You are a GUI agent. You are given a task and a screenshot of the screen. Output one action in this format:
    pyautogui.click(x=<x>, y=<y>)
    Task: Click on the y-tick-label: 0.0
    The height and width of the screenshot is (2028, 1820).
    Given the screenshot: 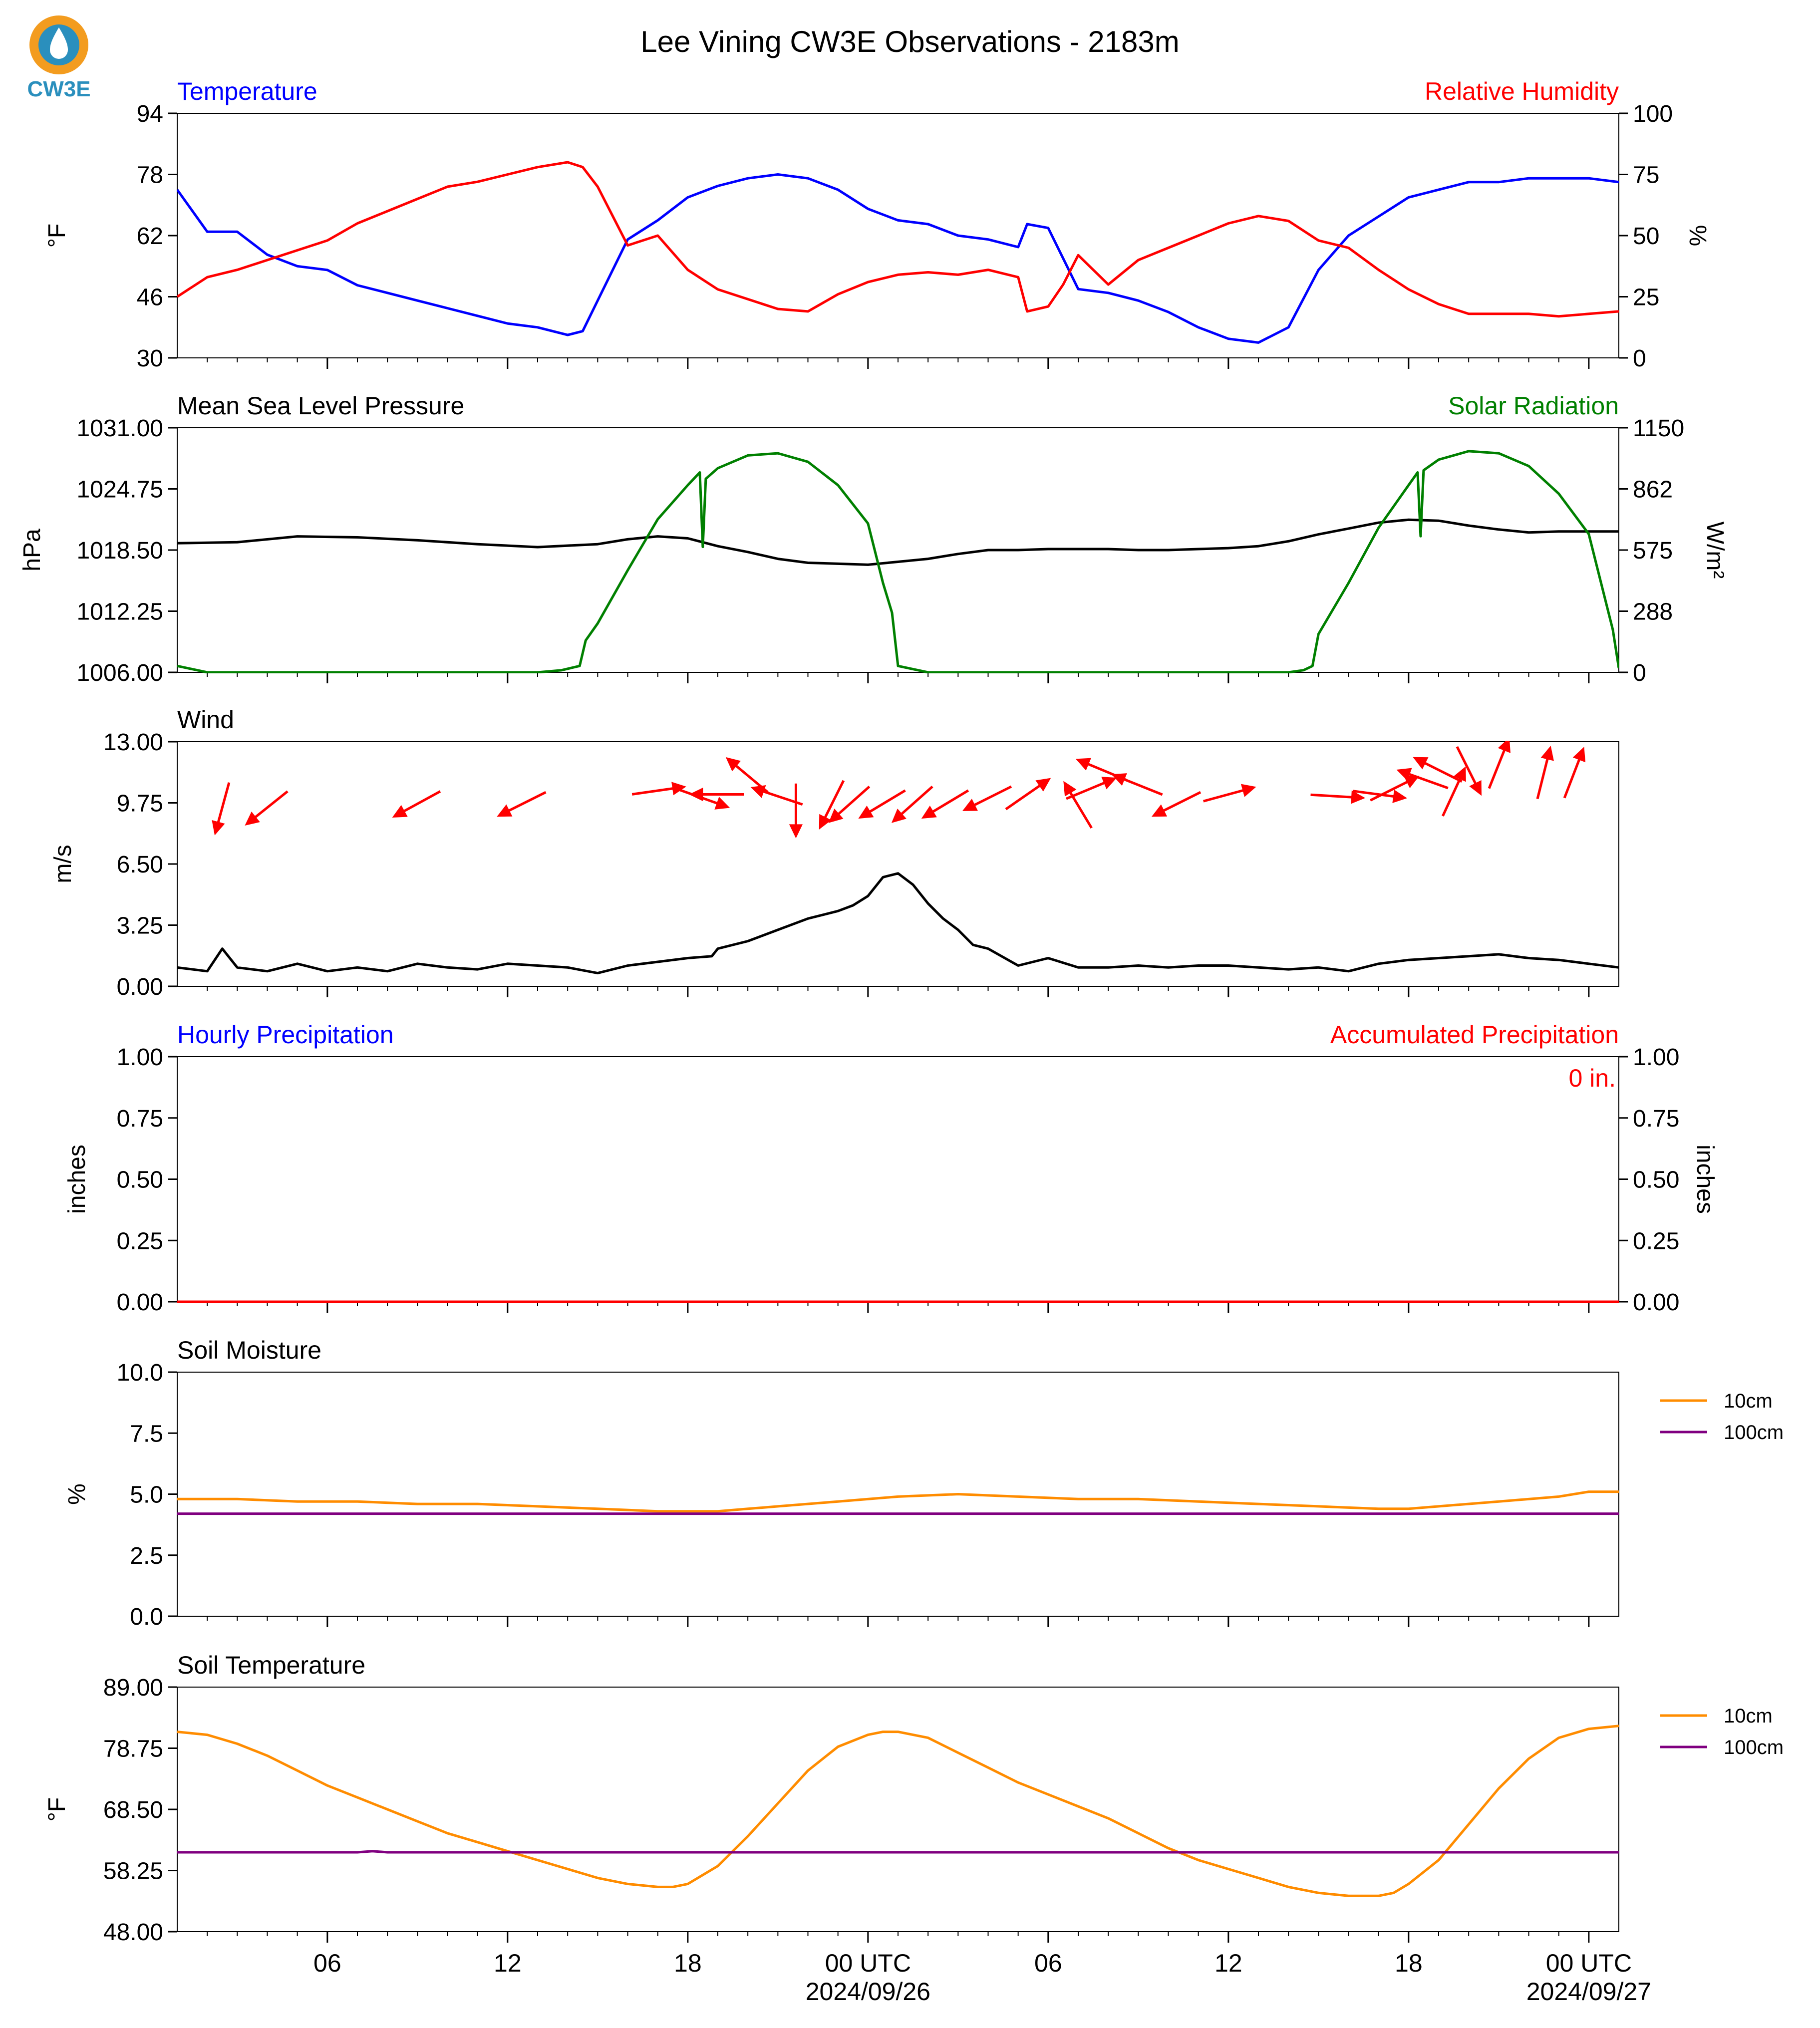 What is the action you would take?
    pyautogui.click(x=146, y=1617)
    